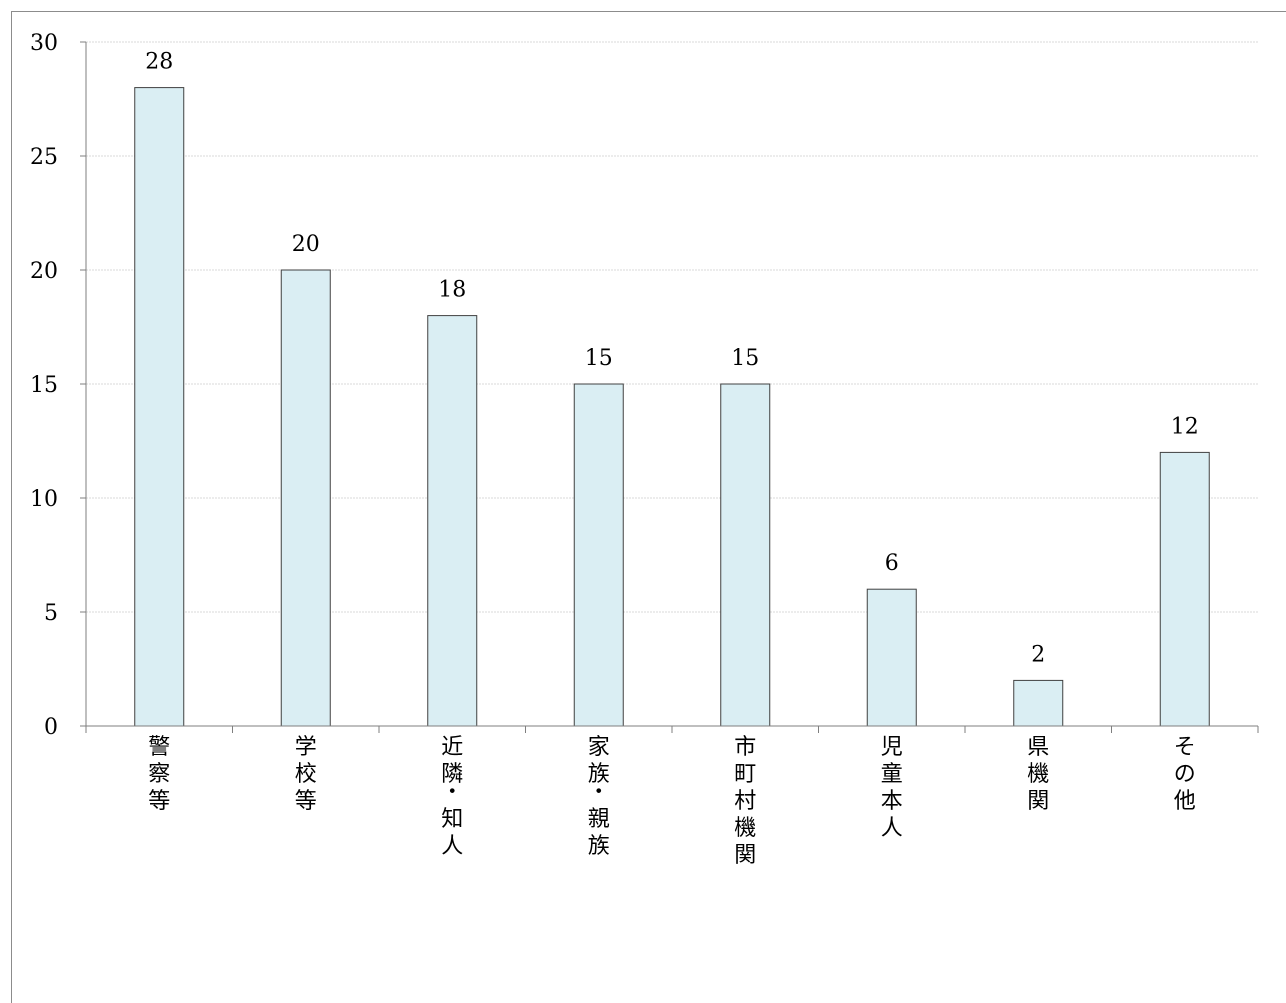 The height and width of the screenshot is (1003, 1286). What do you see at coordinates (599, 797) in the screenshot?
I see `category-label: 家族・親族` at bounding box center [599, 797].